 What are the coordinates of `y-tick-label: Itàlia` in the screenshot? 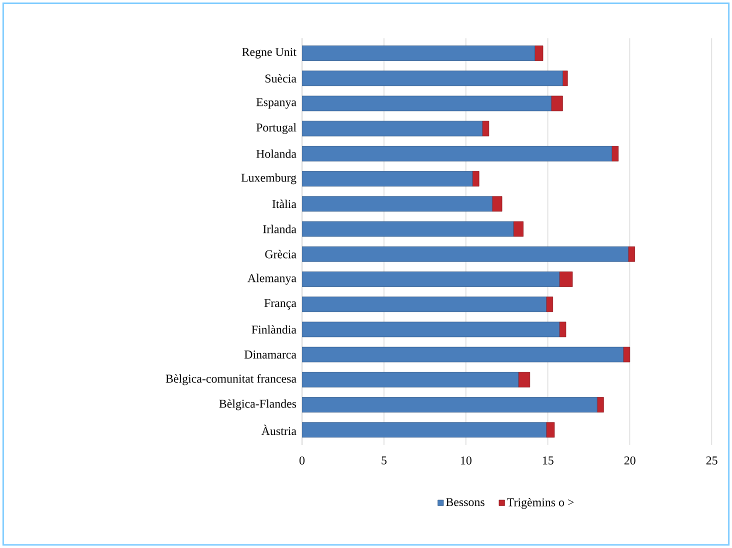 It's located at (284, 204).